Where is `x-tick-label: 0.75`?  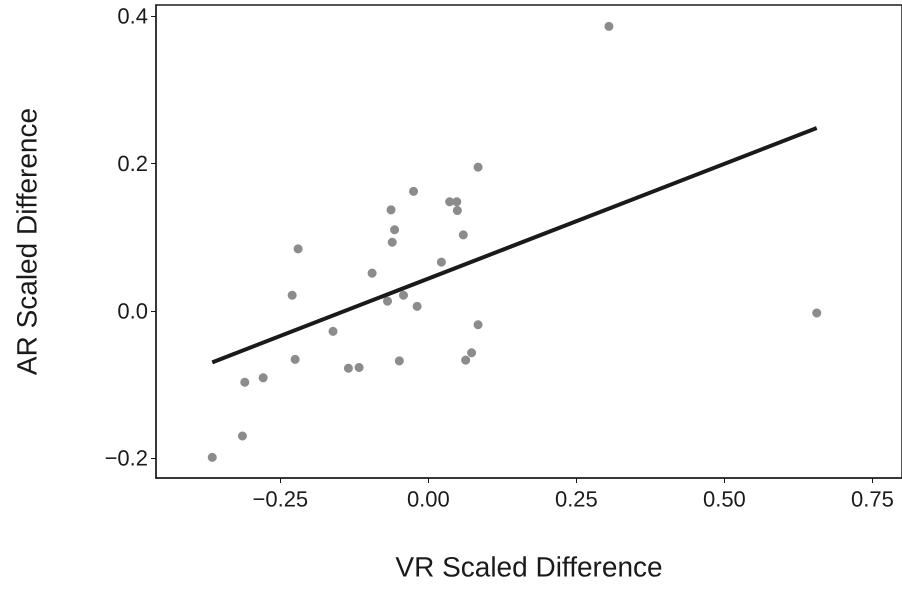
x-tick-label: 0.75 is located at coordinates (872, 499).